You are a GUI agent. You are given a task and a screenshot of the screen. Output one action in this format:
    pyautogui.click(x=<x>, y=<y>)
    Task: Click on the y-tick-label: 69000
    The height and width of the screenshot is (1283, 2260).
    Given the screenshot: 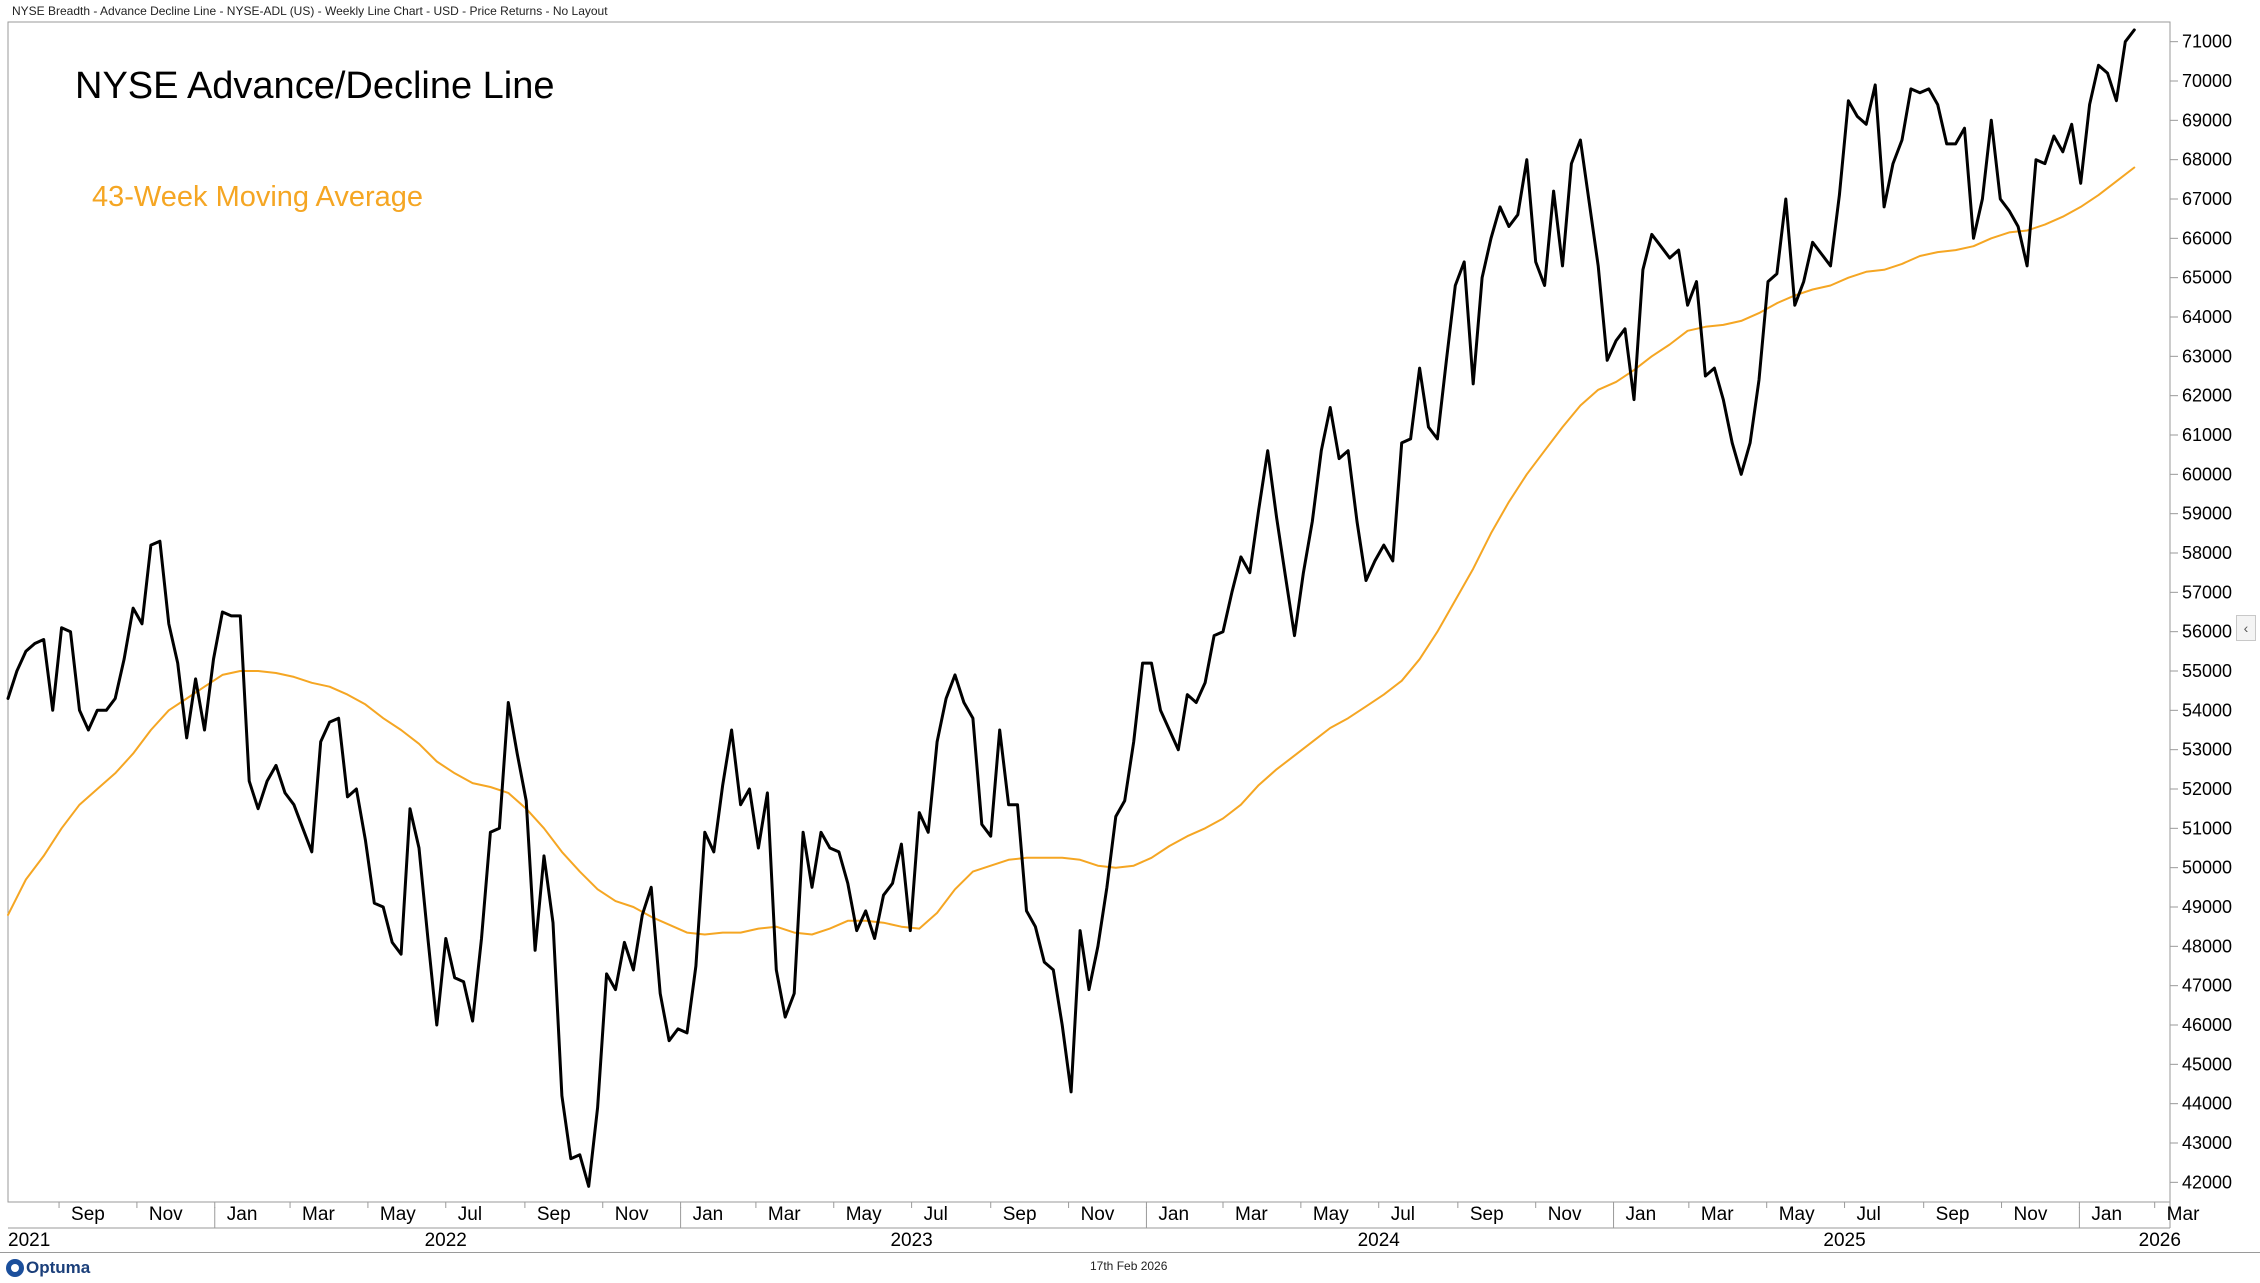 What is the action you would take?
    pyautogui.click(x=2207, y=120)
    